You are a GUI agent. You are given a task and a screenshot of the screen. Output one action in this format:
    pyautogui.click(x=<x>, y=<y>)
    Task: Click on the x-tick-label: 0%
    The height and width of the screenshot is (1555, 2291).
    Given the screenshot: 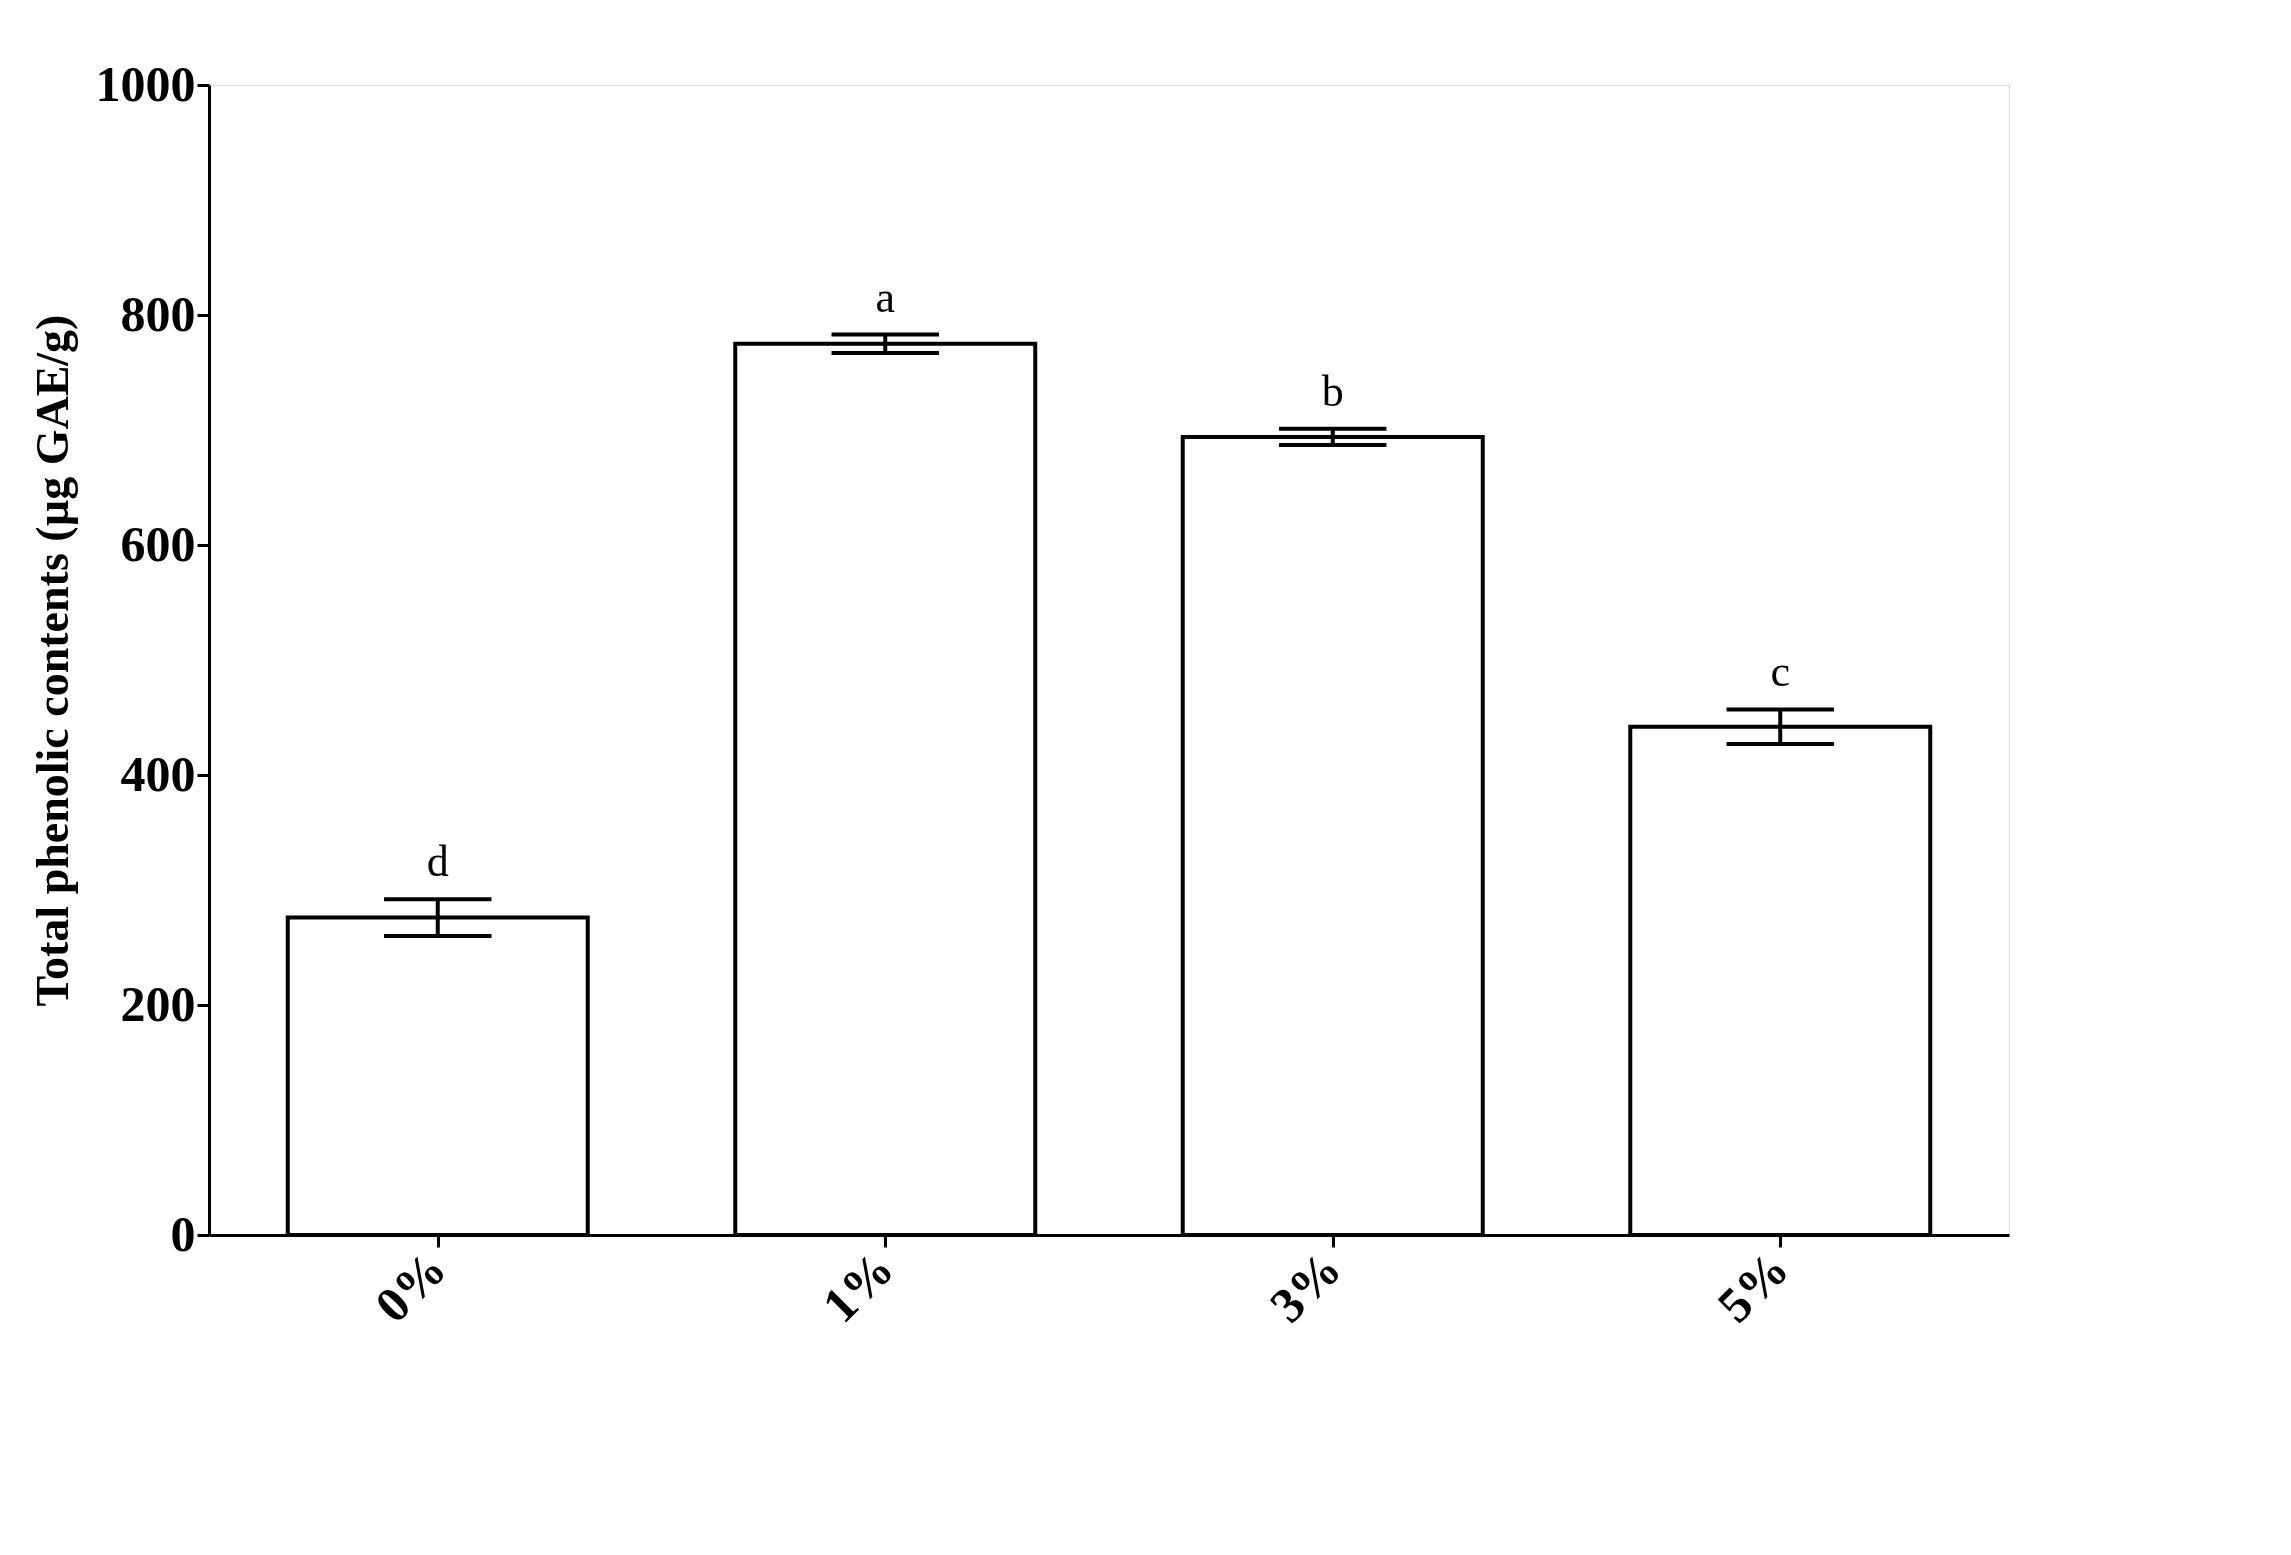 What is the action you would take?
    pyautogui.click(x=410, y=1286)
    